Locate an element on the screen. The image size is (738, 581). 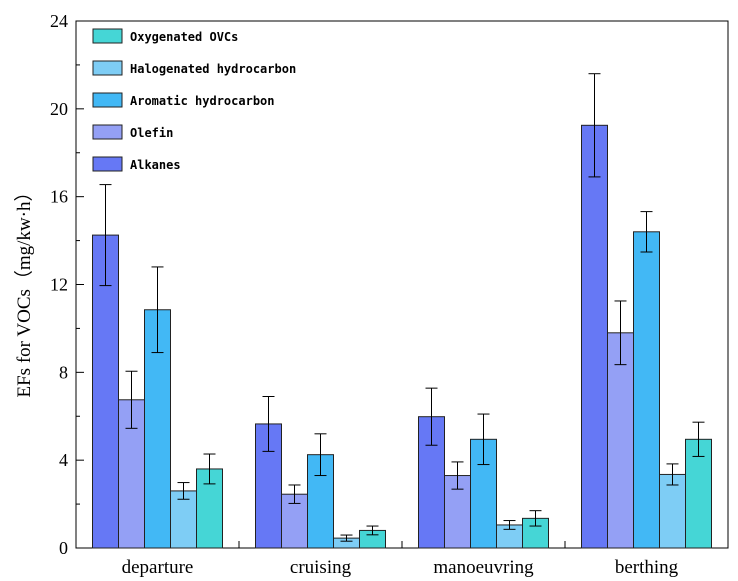
y-tick-label: 12 is located at coordinates (59, 285).